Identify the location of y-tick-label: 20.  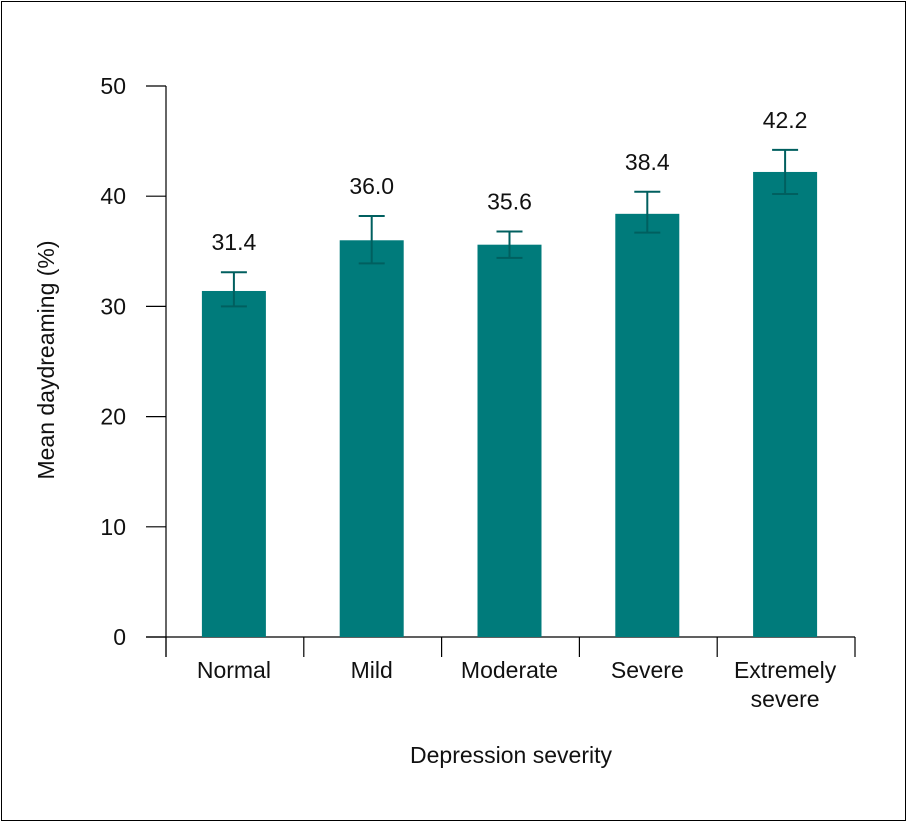
(113, 417).